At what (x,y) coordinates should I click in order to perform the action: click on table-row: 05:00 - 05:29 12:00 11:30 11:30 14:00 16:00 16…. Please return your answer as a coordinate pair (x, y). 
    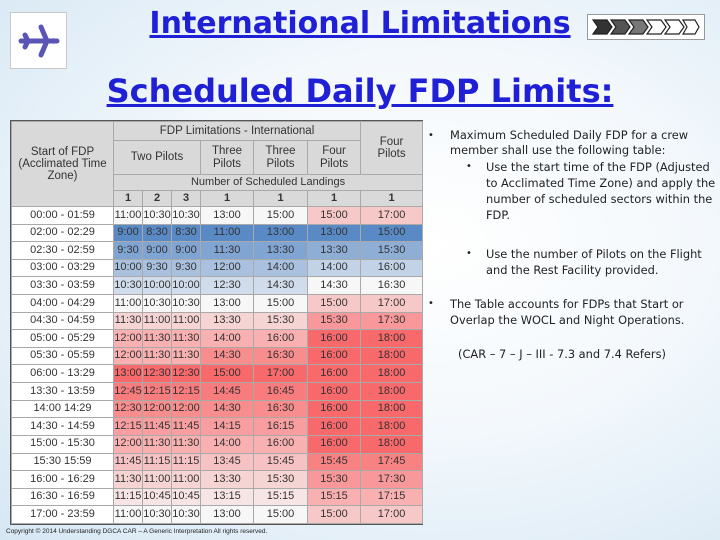
    Looking at the image, I should click on (217, 338).